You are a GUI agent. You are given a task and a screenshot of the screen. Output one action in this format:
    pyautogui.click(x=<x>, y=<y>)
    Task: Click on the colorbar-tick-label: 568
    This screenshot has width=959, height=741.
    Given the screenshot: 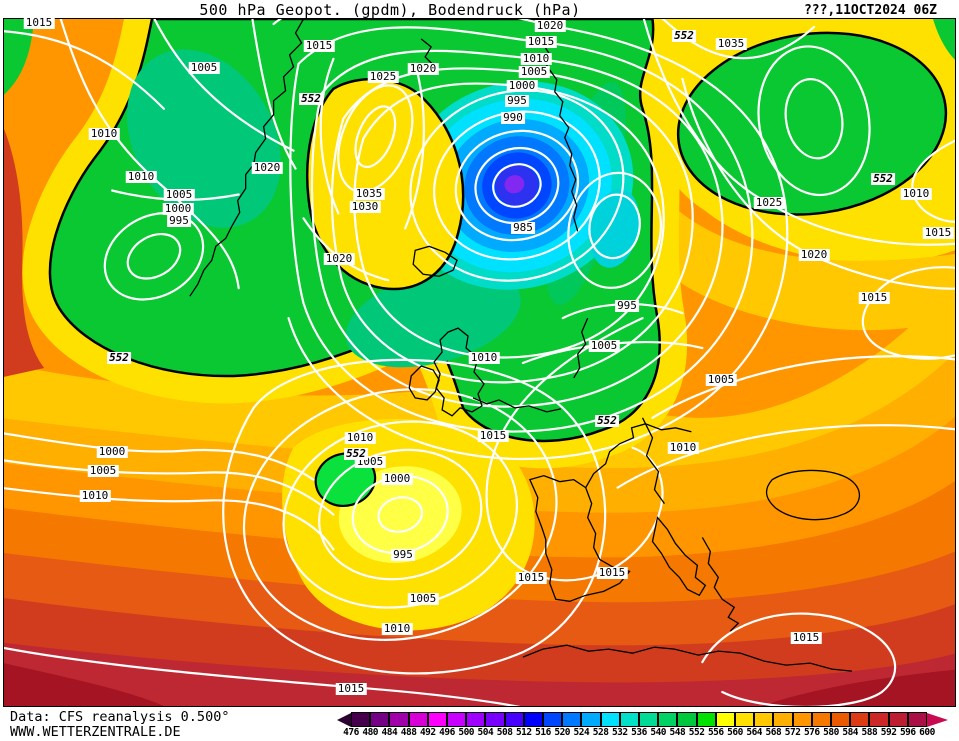 What is the action you would take?
    pyautogui.click(x=773, y=732)
    